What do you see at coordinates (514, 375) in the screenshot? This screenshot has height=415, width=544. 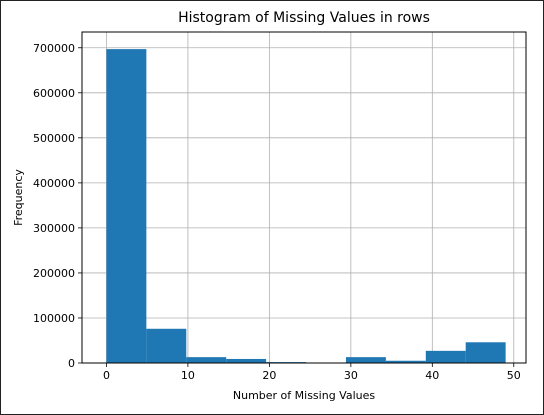 I see `x-tick-label-5: 50` at bounding box center [514, 375].